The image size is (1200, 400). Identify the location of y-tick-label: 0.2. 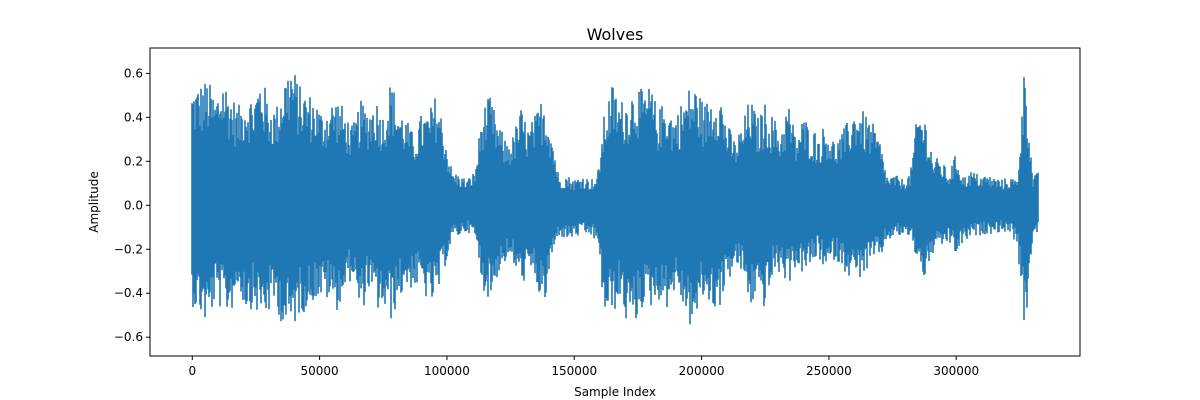
(133, 161).